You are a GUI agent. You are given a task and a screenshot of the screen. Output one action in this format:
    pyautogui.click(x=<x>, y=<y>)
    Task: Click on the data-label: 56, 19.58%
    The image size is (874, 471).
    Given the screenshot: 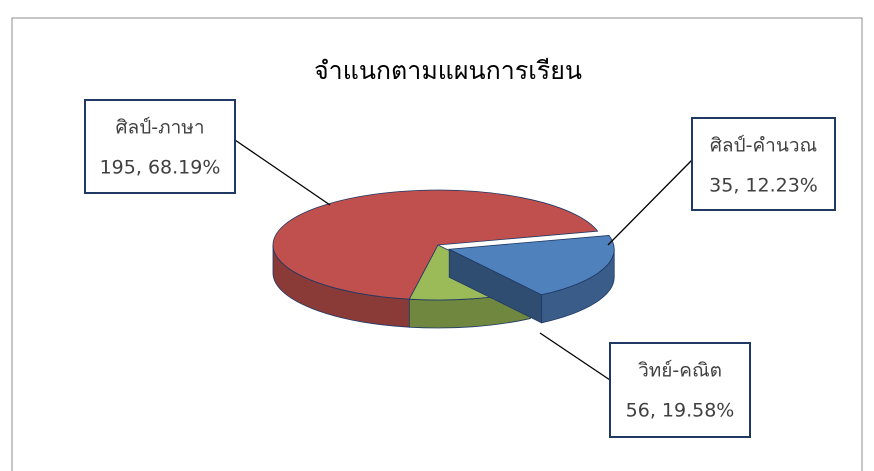 What is the action you would take?
    pyautogui.click(x=680, y=411)
    